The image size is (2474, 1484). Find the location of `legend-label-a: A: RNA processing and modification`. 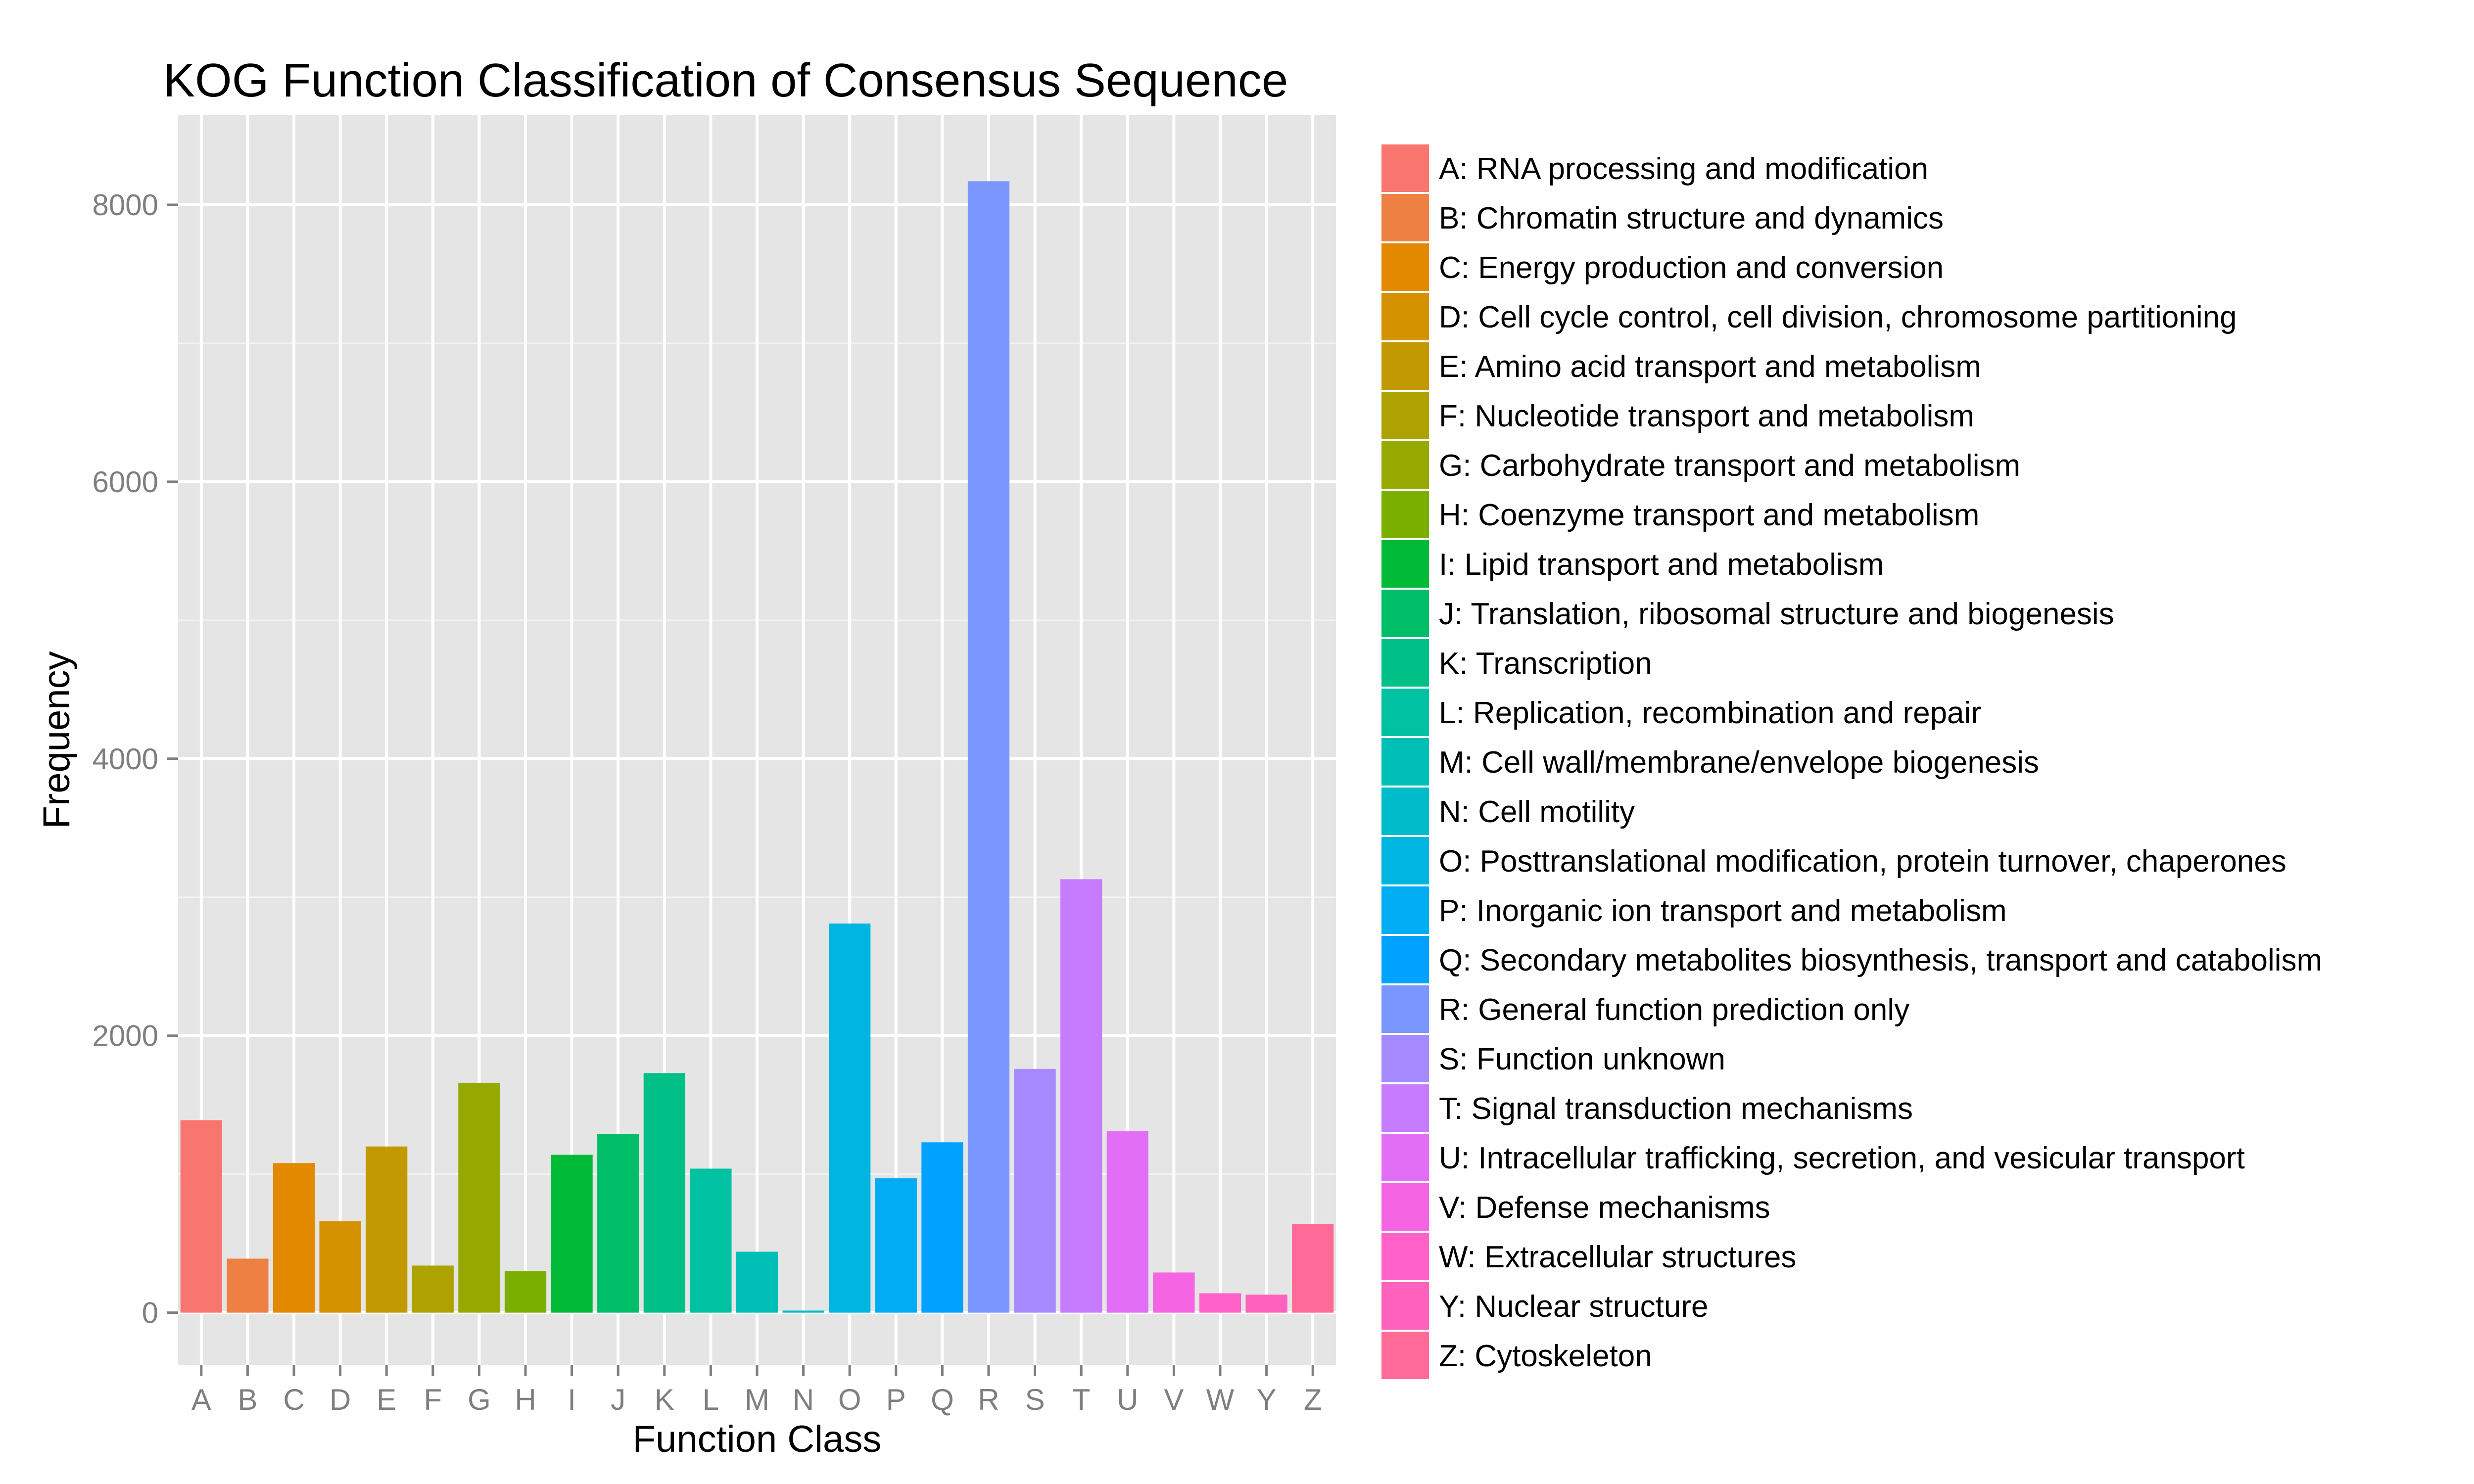

legend-label-a: A: RNA processing and modification is located at coordinates (1684, 169).